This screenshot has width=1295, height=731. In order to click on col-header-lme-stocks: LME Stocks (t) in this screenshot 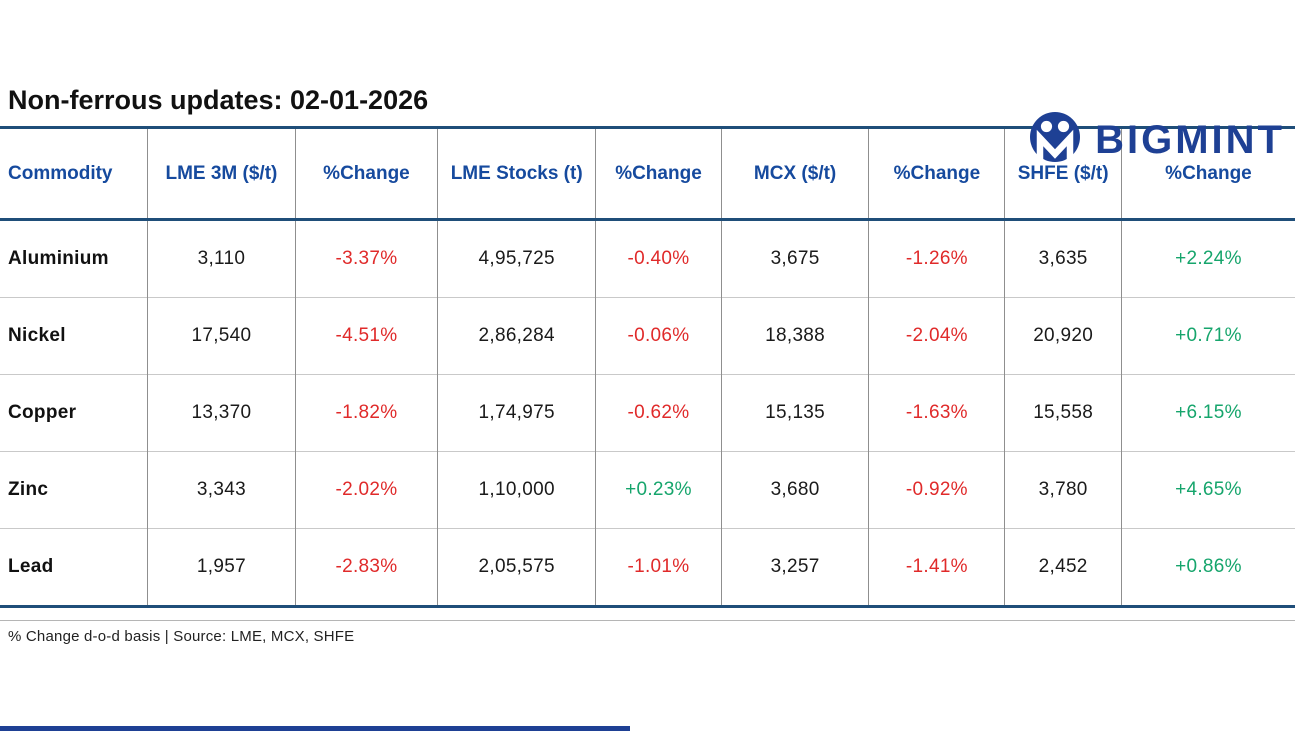, I will do `click(517, 174)`.